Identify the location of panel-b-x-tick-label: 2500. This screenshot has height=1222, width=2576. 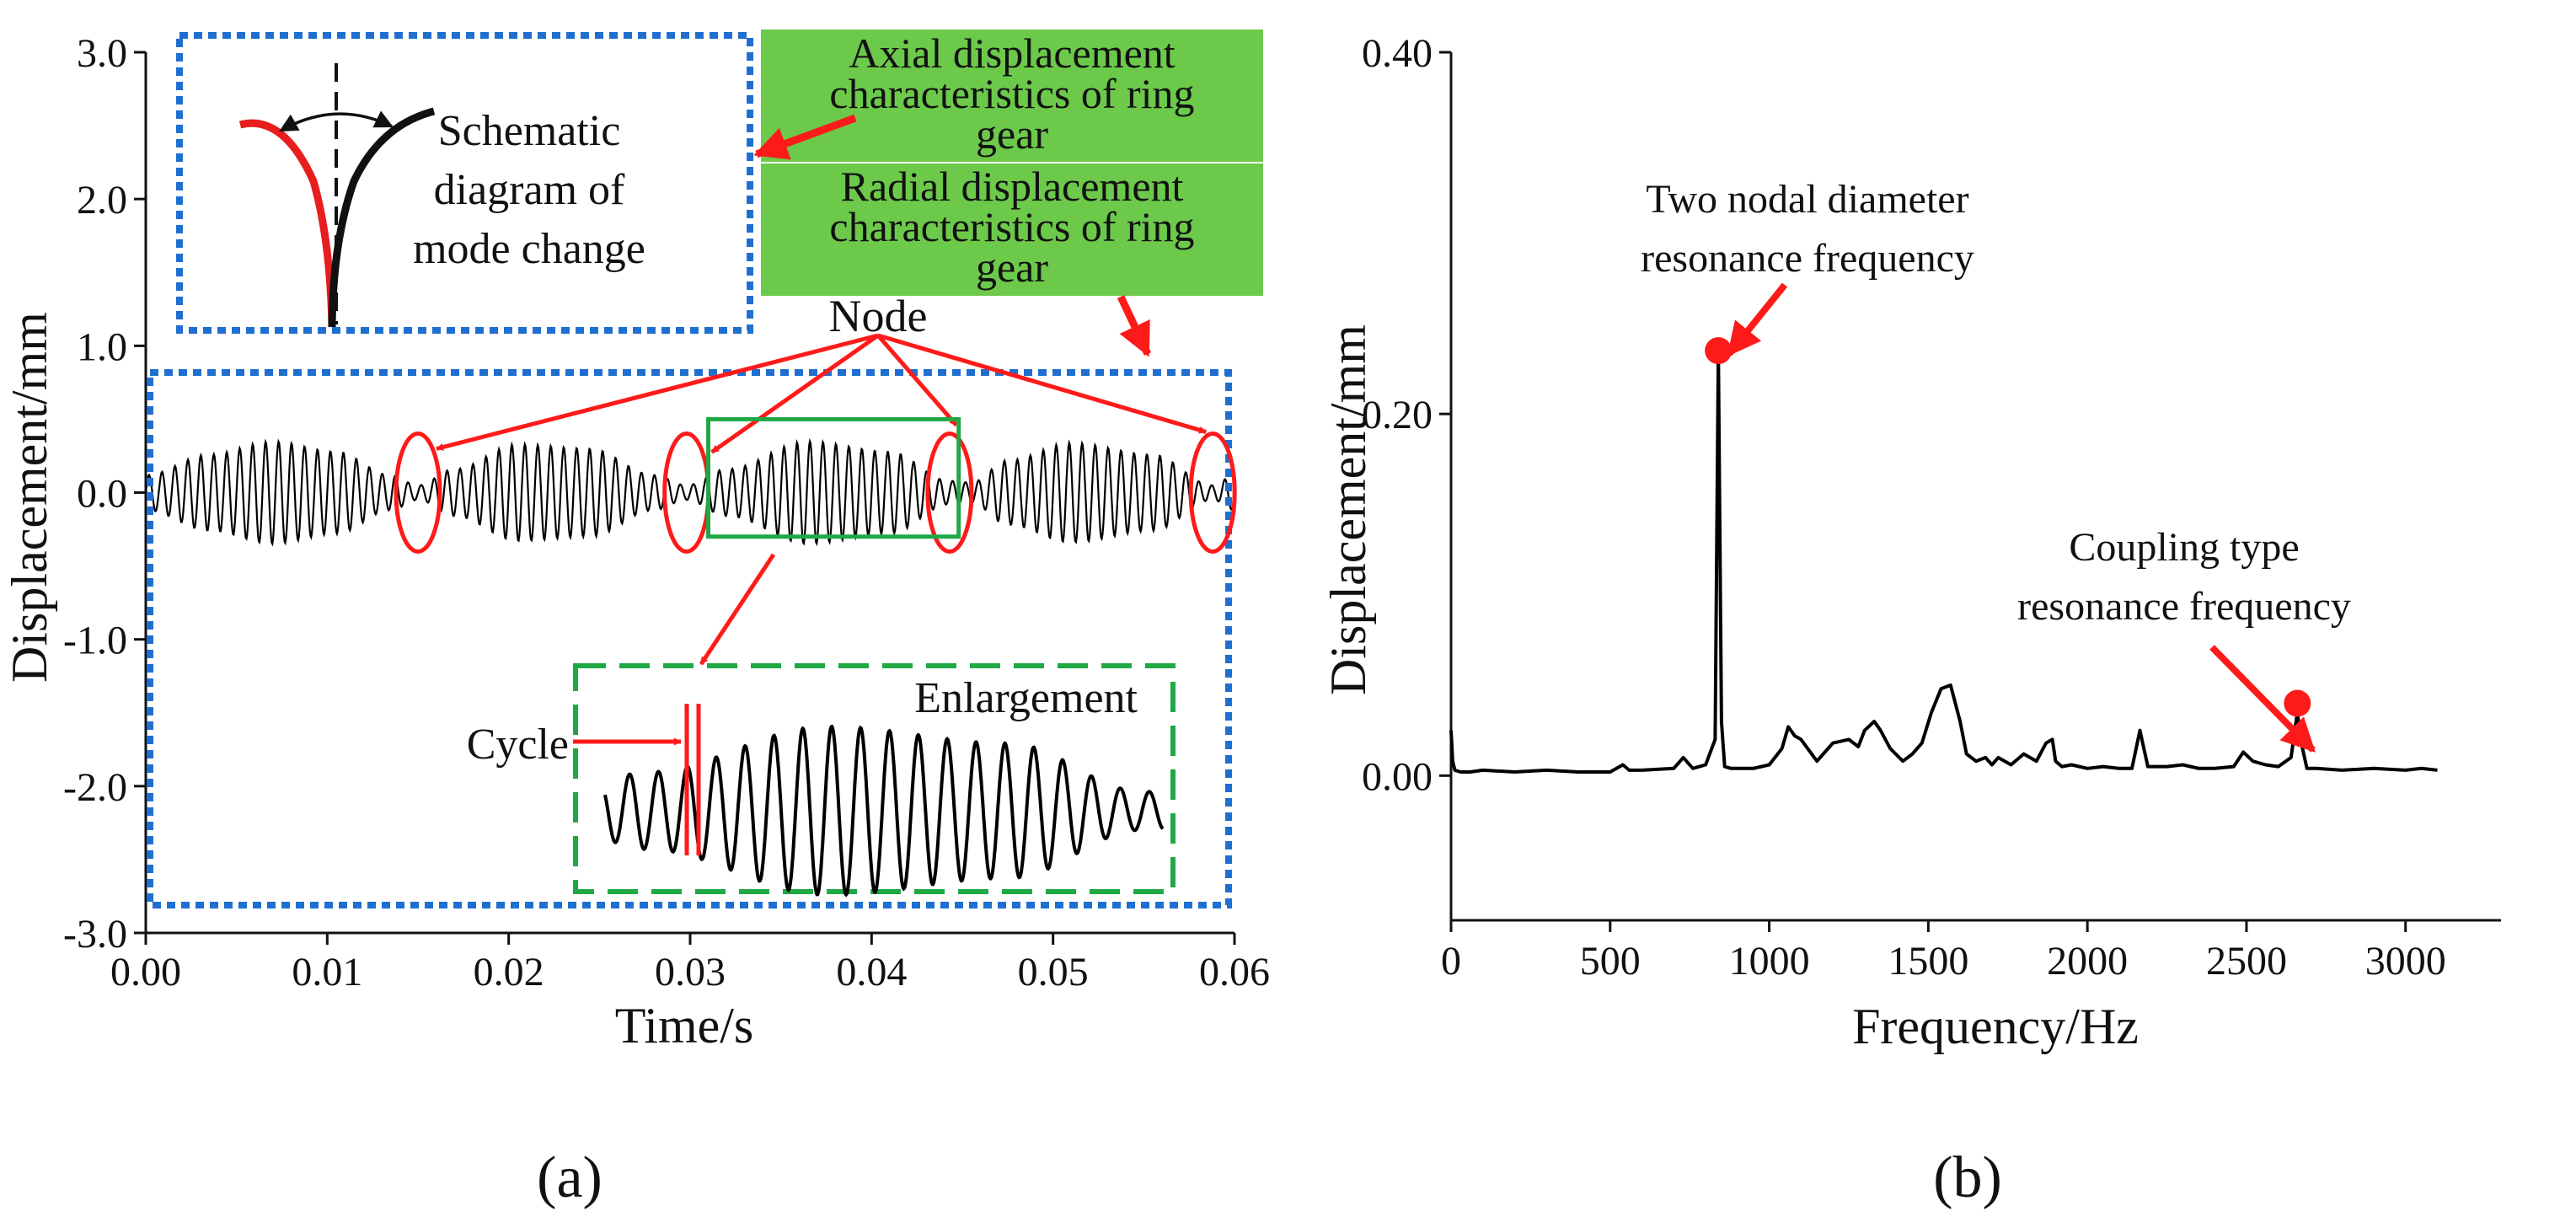
(2247, 961).